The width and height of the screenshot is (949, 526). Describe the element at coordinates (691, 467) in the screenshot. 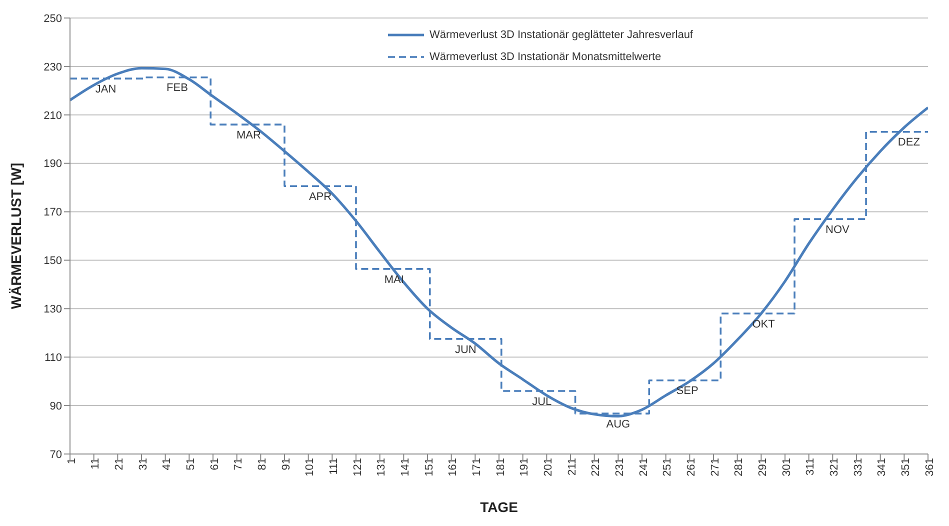

I see `x-tick-label: 261` at that location.